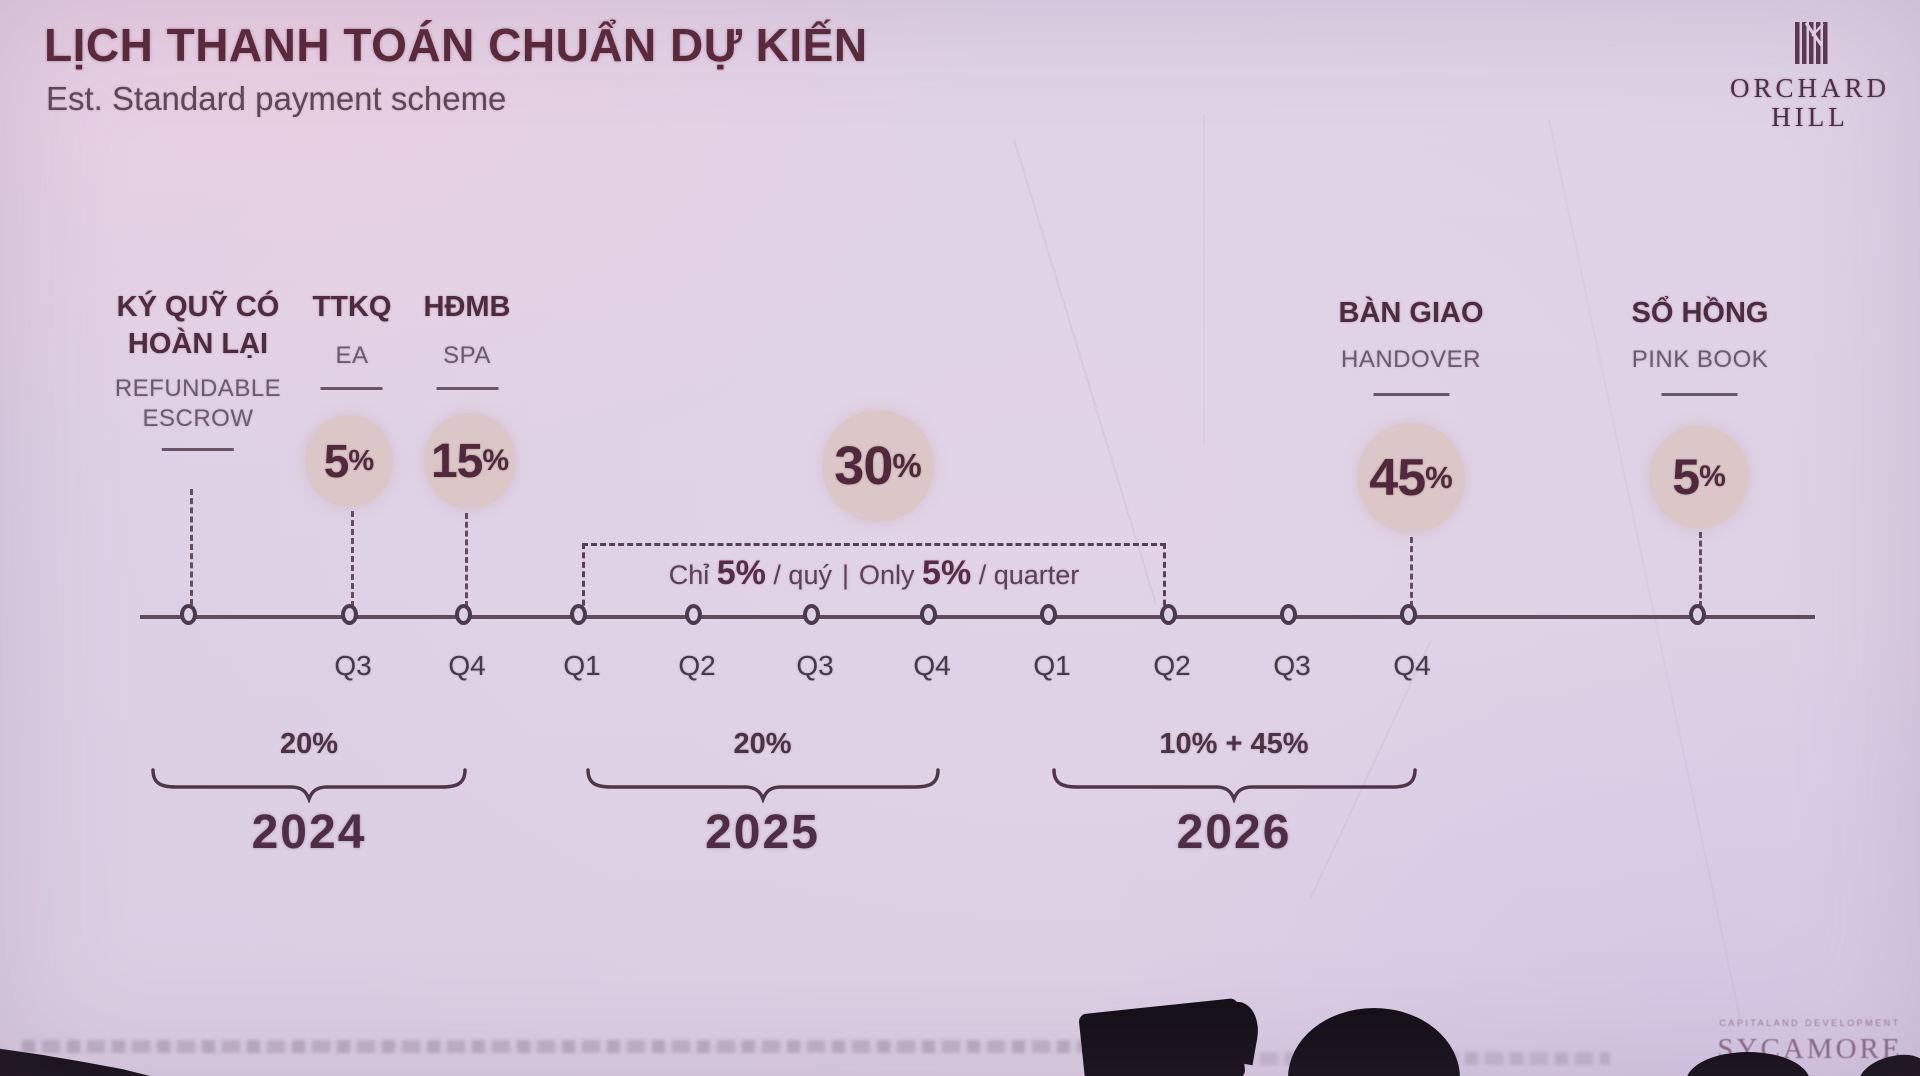 This screenshot has width=1920, height=1076. Describe the element at coordinates (1411, 572) in the screenshot. I see `connector-handover` at that location.